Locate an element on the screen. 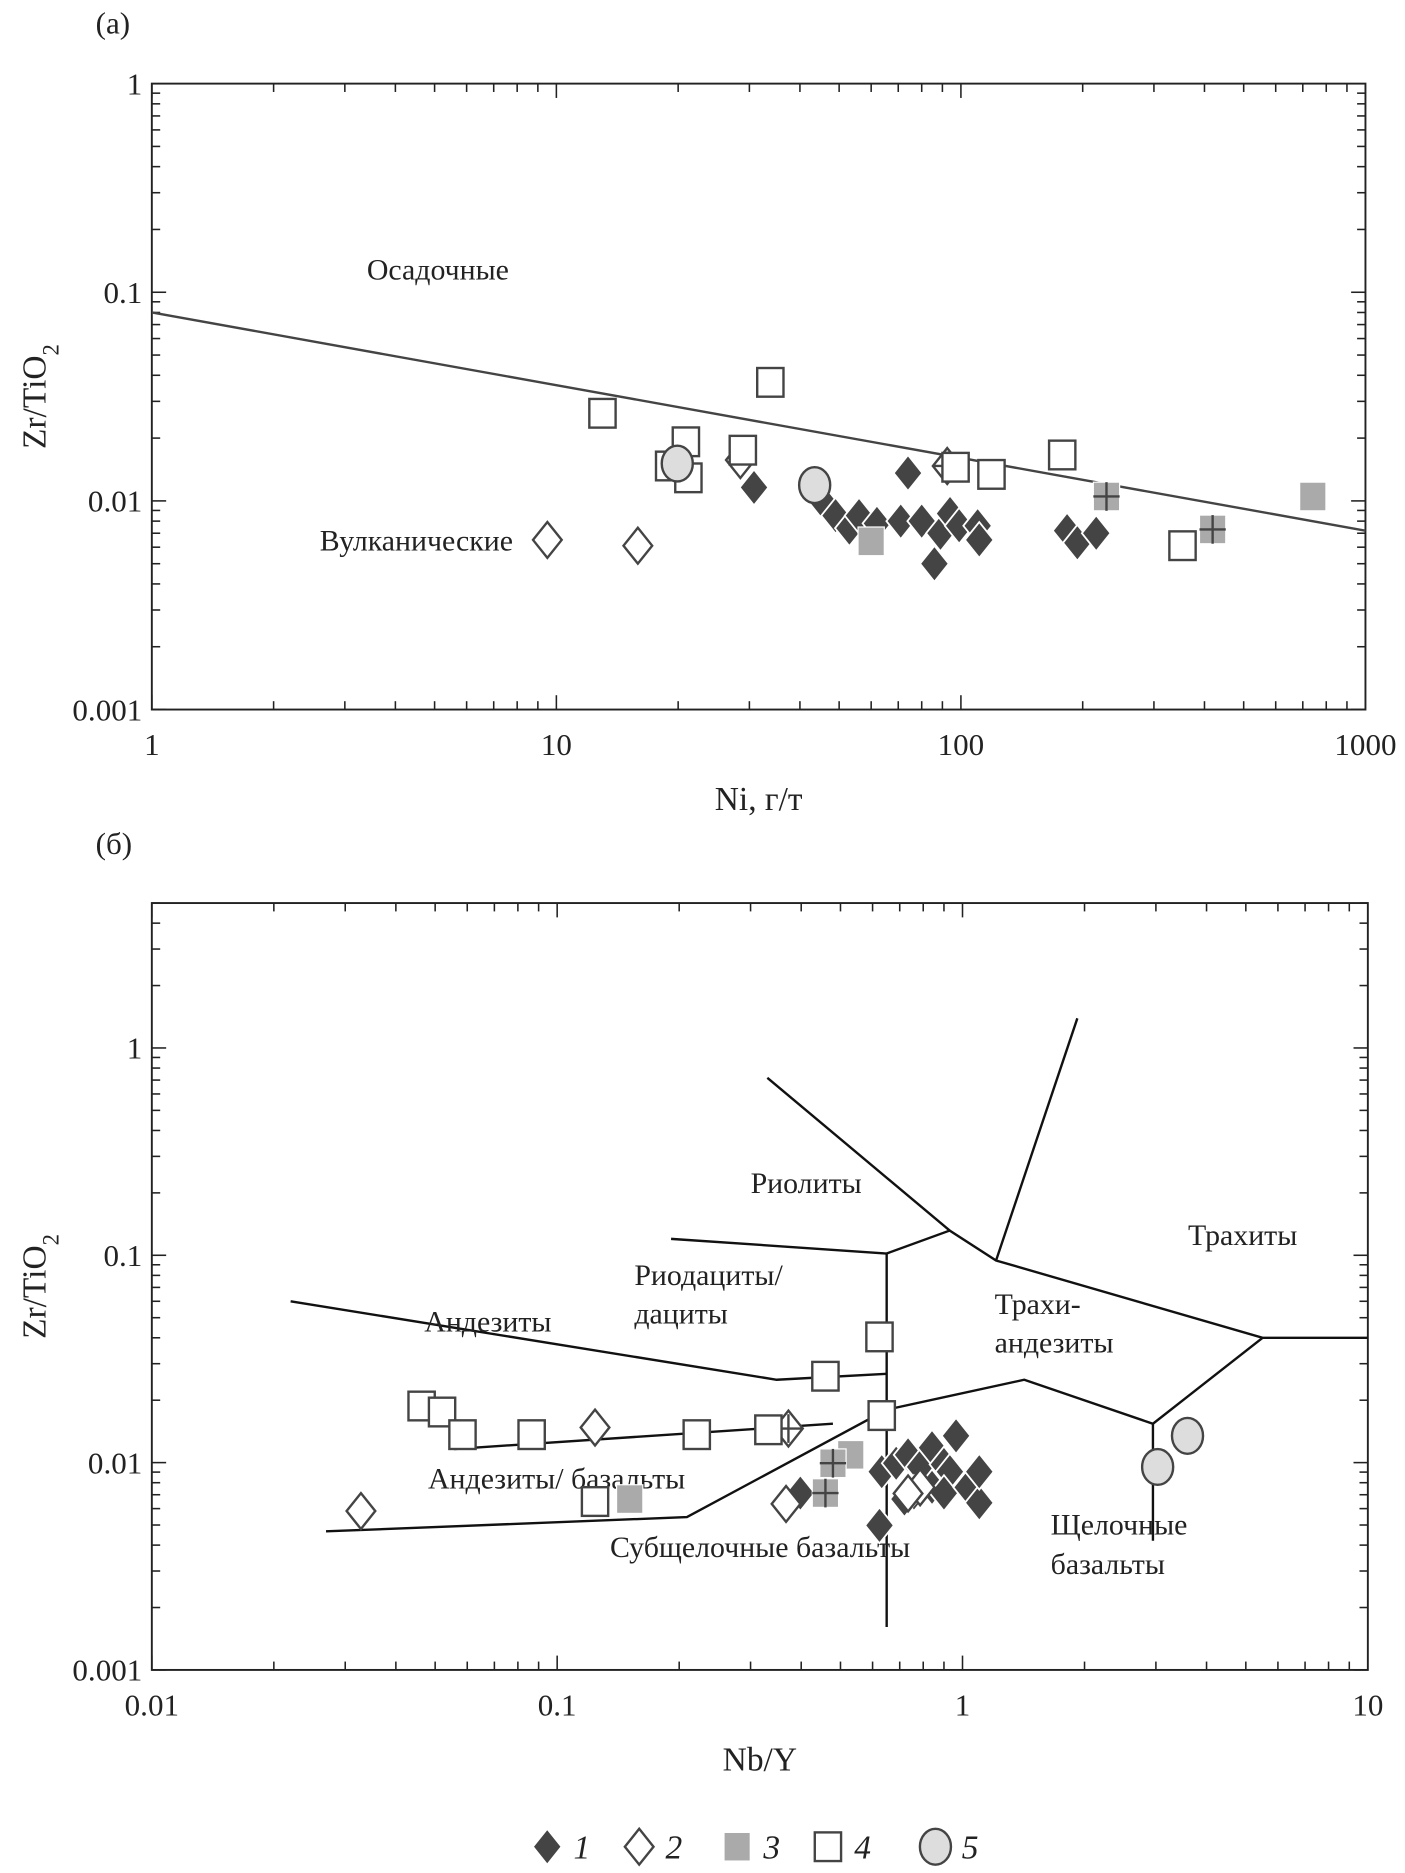 Image resolution: width=1405 pixels, height=1873 pixels. legend: 1 2 3 4 5 is located at coordinates (755, 1846).